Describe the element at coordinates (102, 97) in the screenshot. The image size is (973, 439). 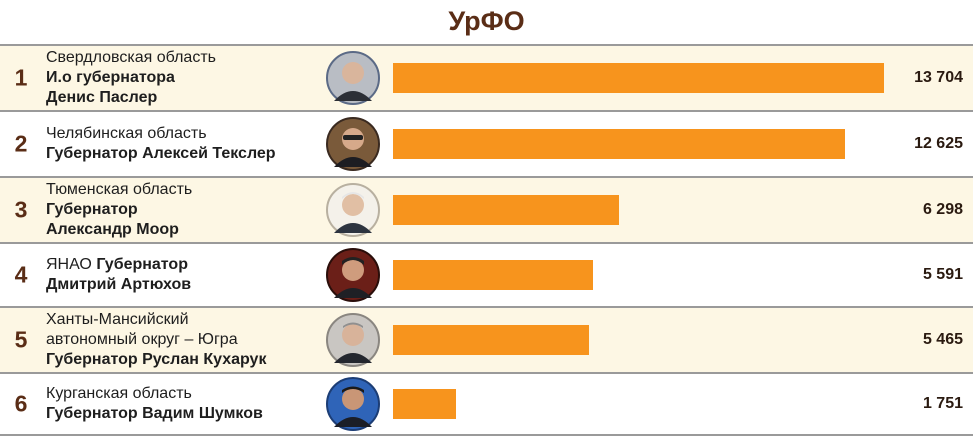
I see `governor-name: Денис Паслер` at that location.